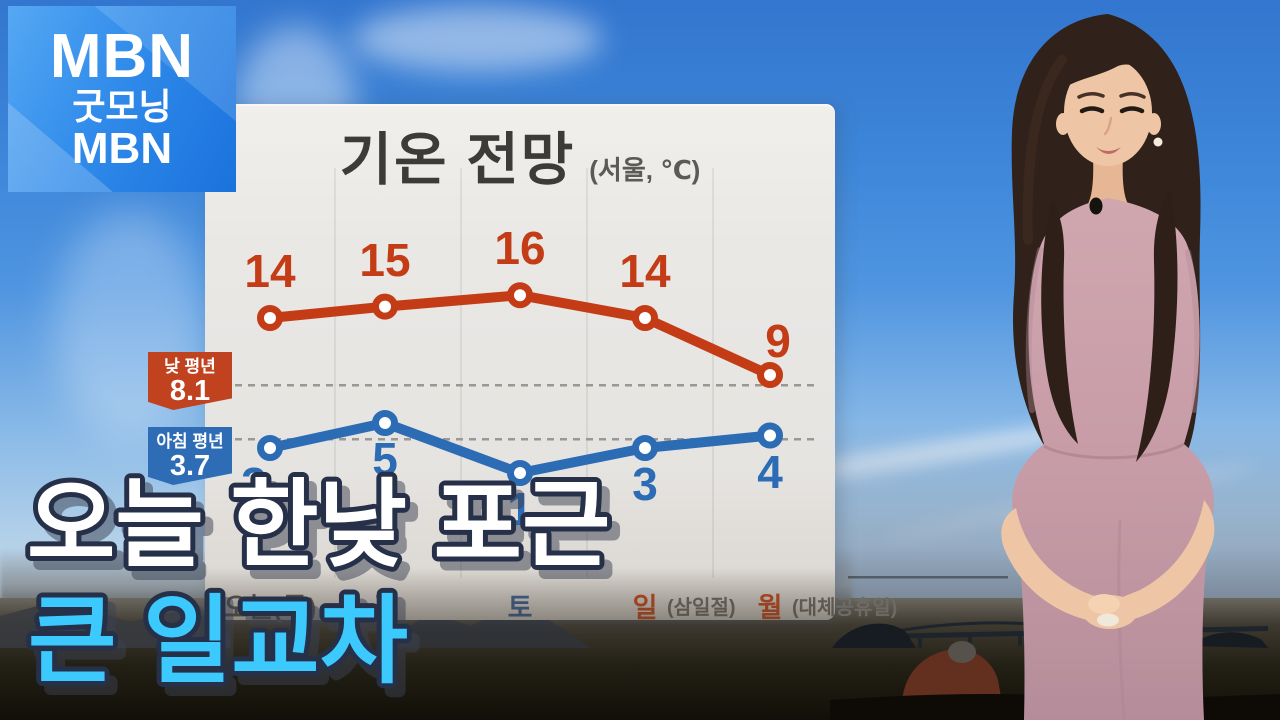  I want to click on chart-title-row: 기온 전망 (서울, ℃), so click(520, 155).